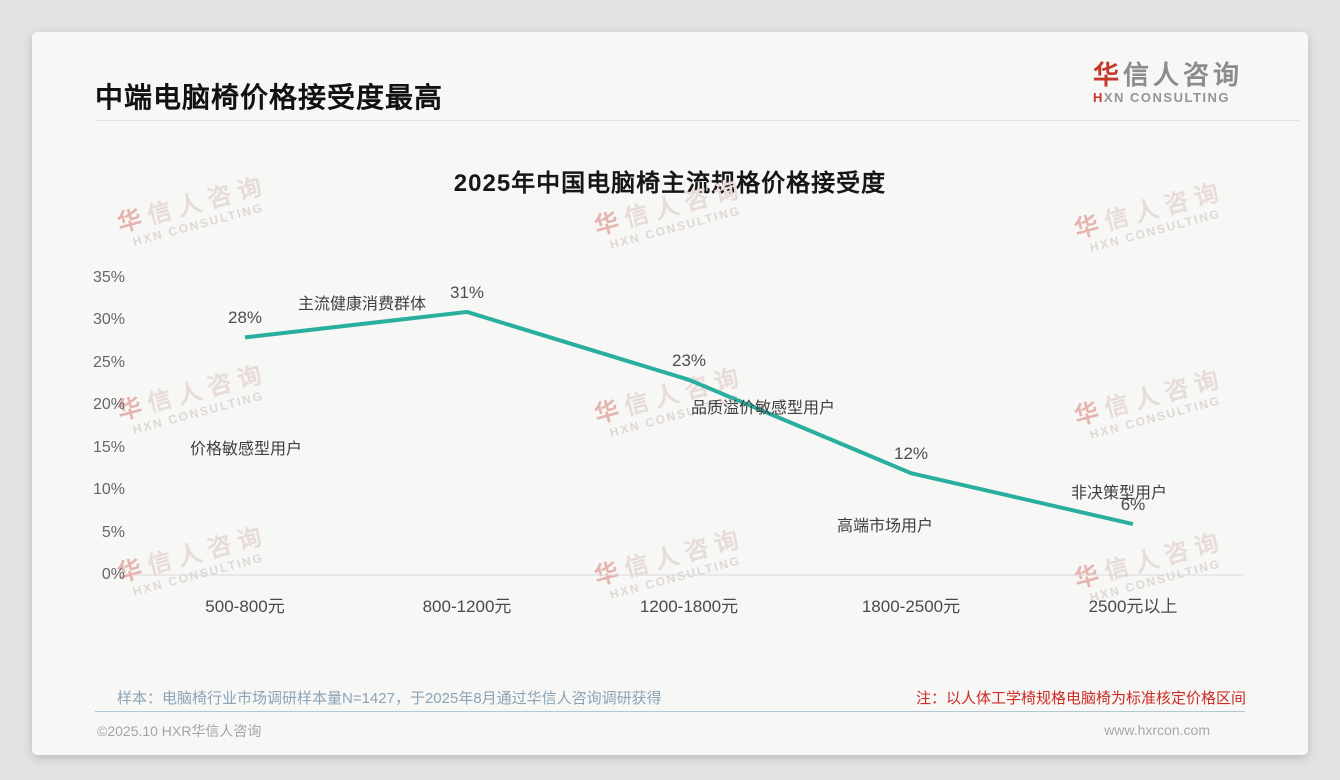  Describe the element at coordinates (108, 447) in the screenshot. I see `y-axis-tick-label: 15%` at that location.